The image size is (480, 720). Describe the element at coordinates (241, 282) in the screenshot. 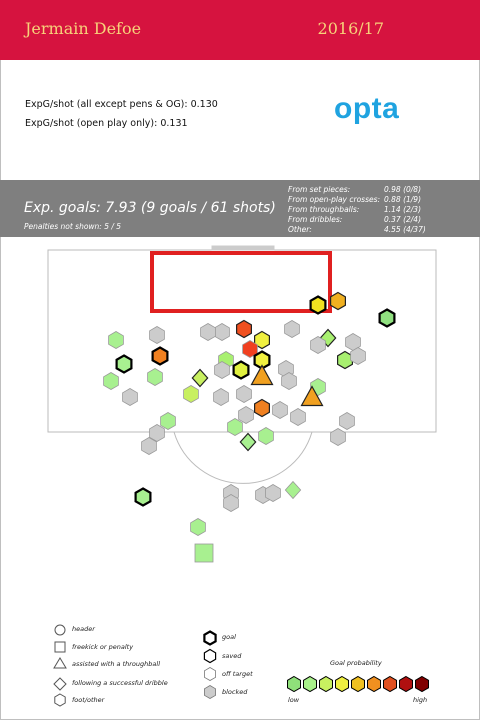

I see `highlight-box` at that location.